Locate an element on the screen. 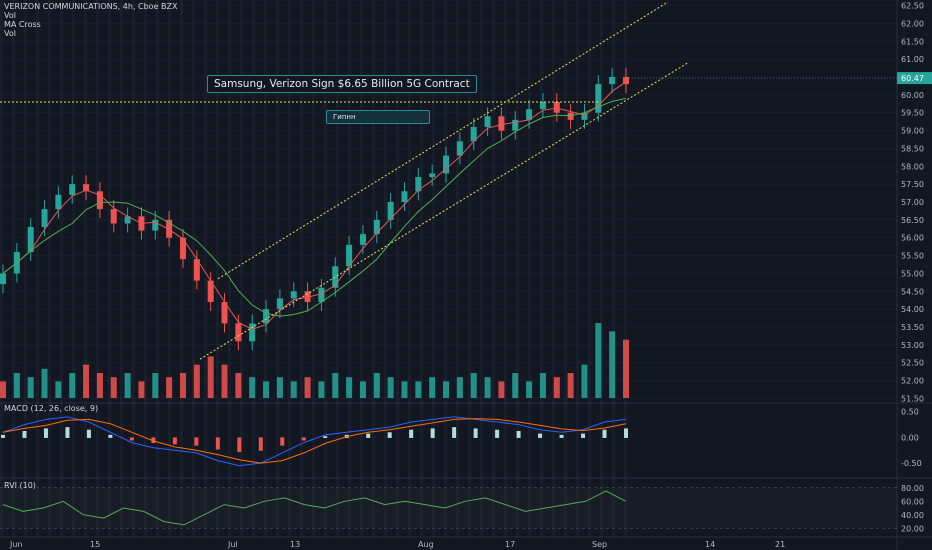 Image resolution: width=932 pixels, height=550 pixels. x-tick-label: 14 is located at coordinates (710, 544).